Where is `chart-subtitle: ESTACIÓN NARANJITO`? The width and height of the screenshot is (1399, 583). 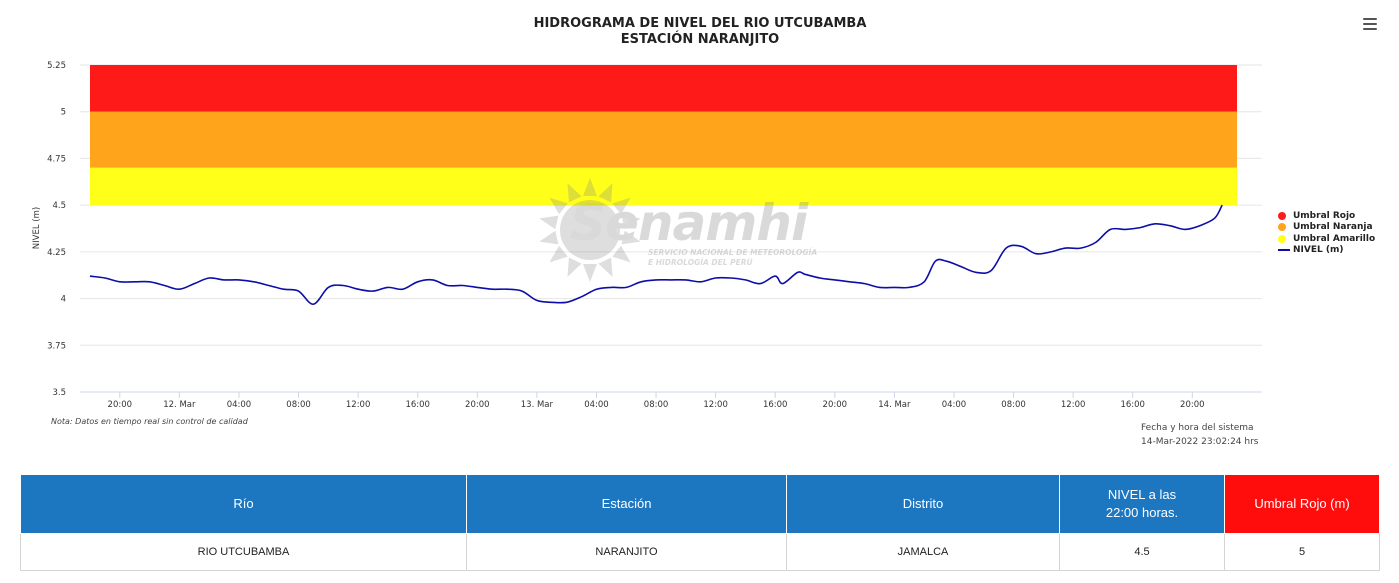 chart-subtitle: ESTACIÓN NARANJITO is located at coordinates (700, 39).